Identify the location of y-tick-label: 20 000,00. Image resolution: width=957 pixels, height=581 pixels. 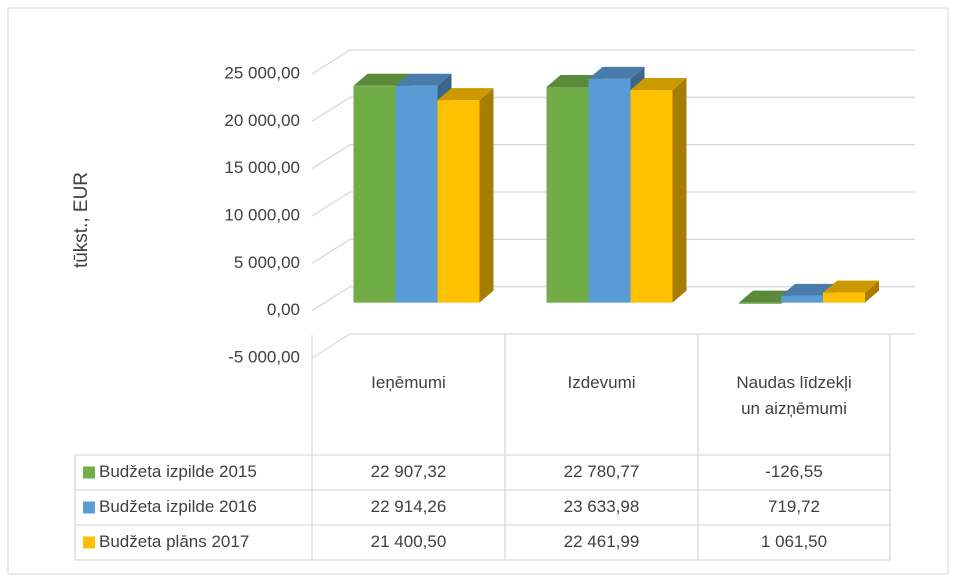
(262, 120).